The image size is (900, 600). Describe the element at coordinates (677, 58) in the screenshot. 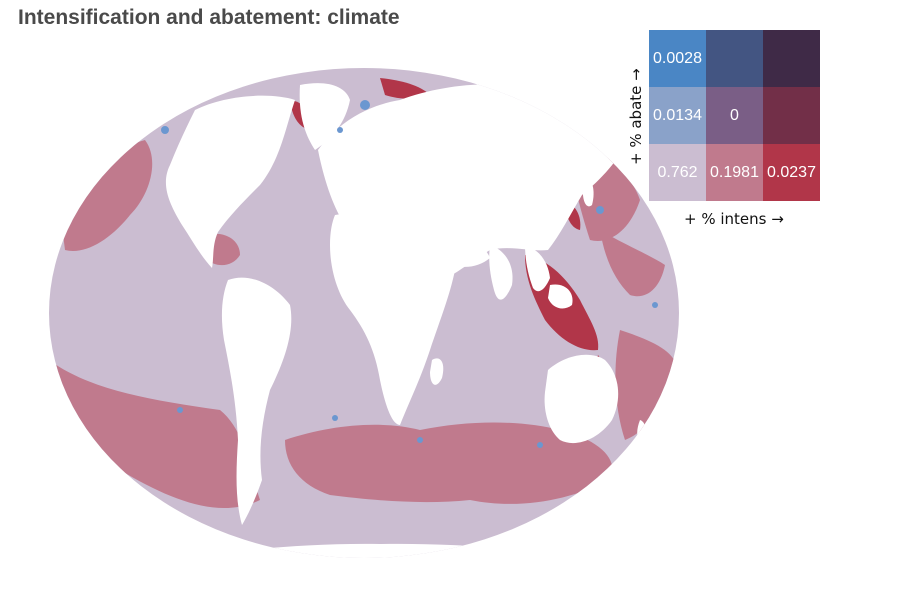

I see `legend-cell-r0c0: 0.0028` at that location.